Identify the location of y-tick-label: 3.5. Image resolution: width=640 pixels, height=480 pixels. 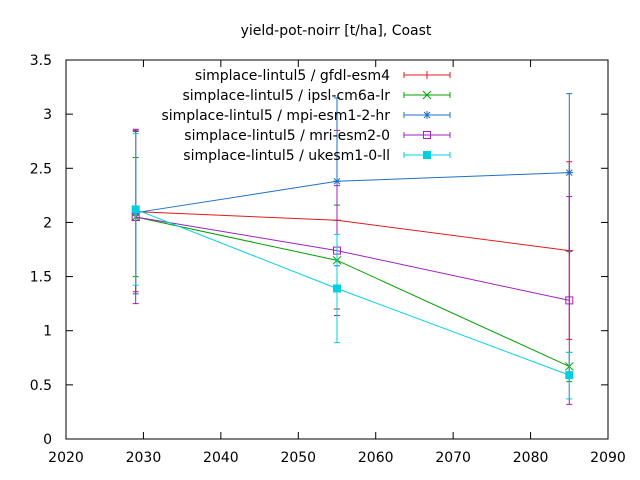
(41, 61).